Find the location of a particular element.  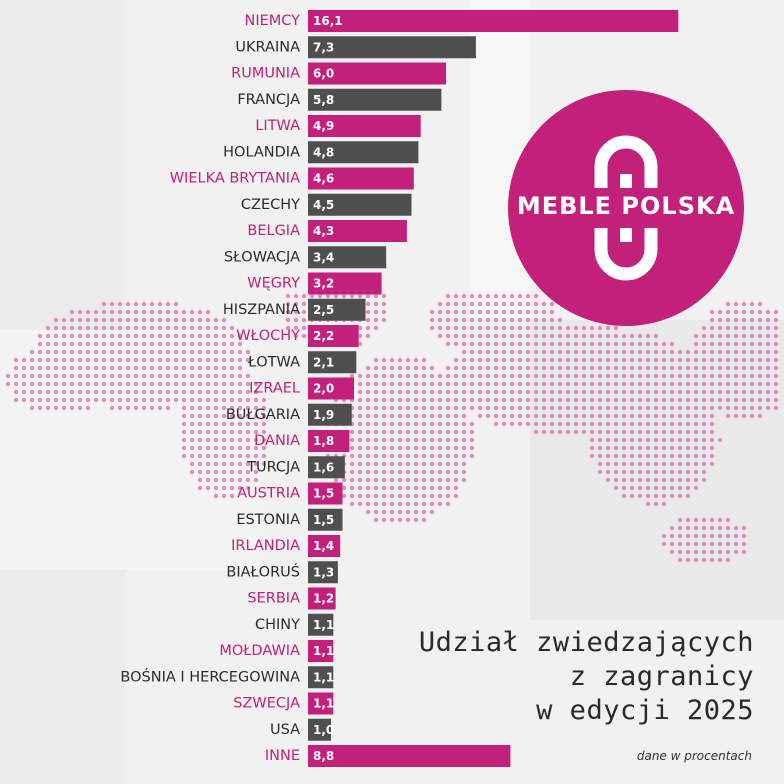

bar-row: WŁOCHY 2,2 is located at coordinates (297, 336).